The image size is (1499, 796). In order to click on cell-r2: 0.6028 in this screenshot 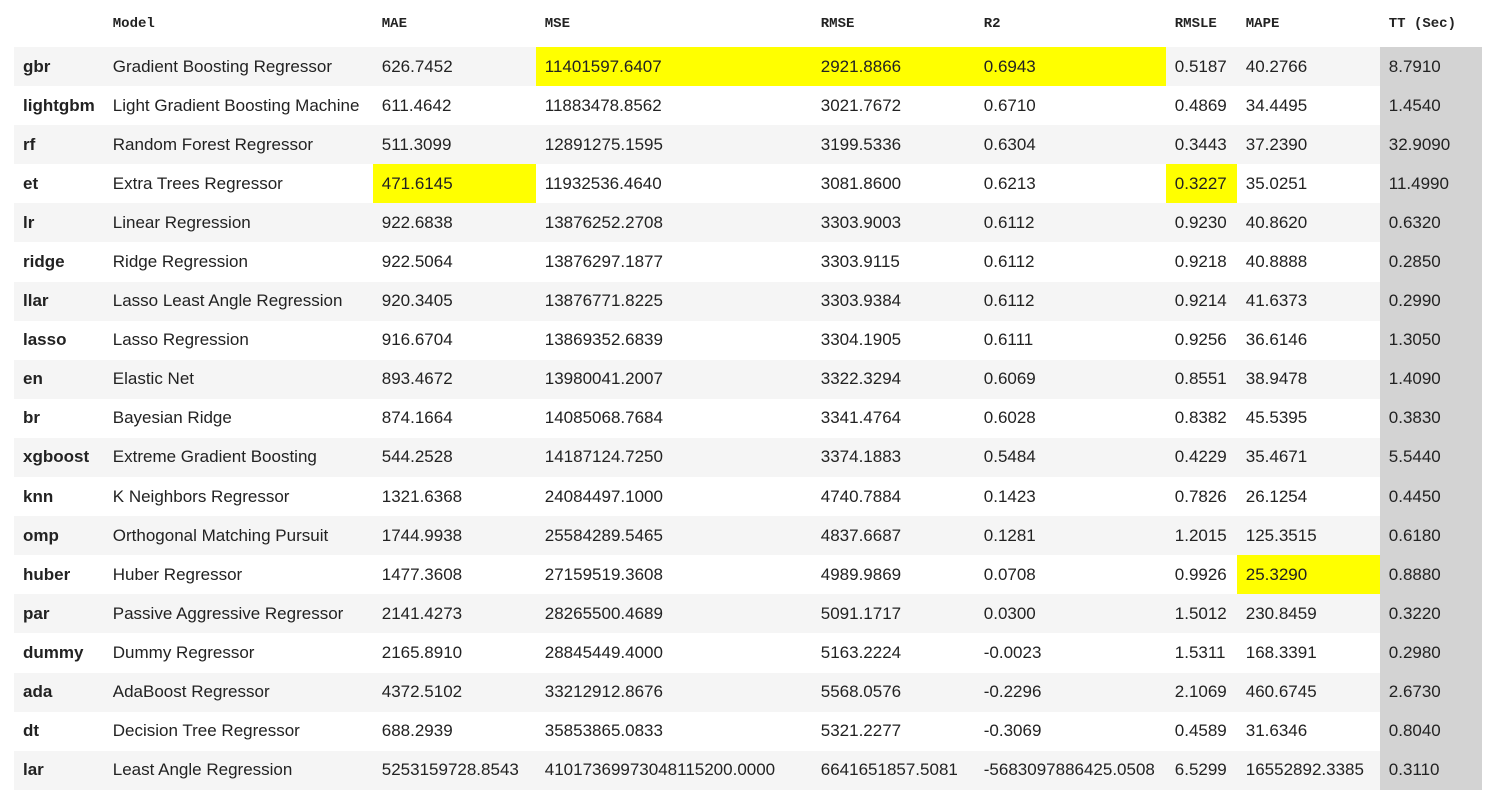, I will do `click(1070, 418)`.